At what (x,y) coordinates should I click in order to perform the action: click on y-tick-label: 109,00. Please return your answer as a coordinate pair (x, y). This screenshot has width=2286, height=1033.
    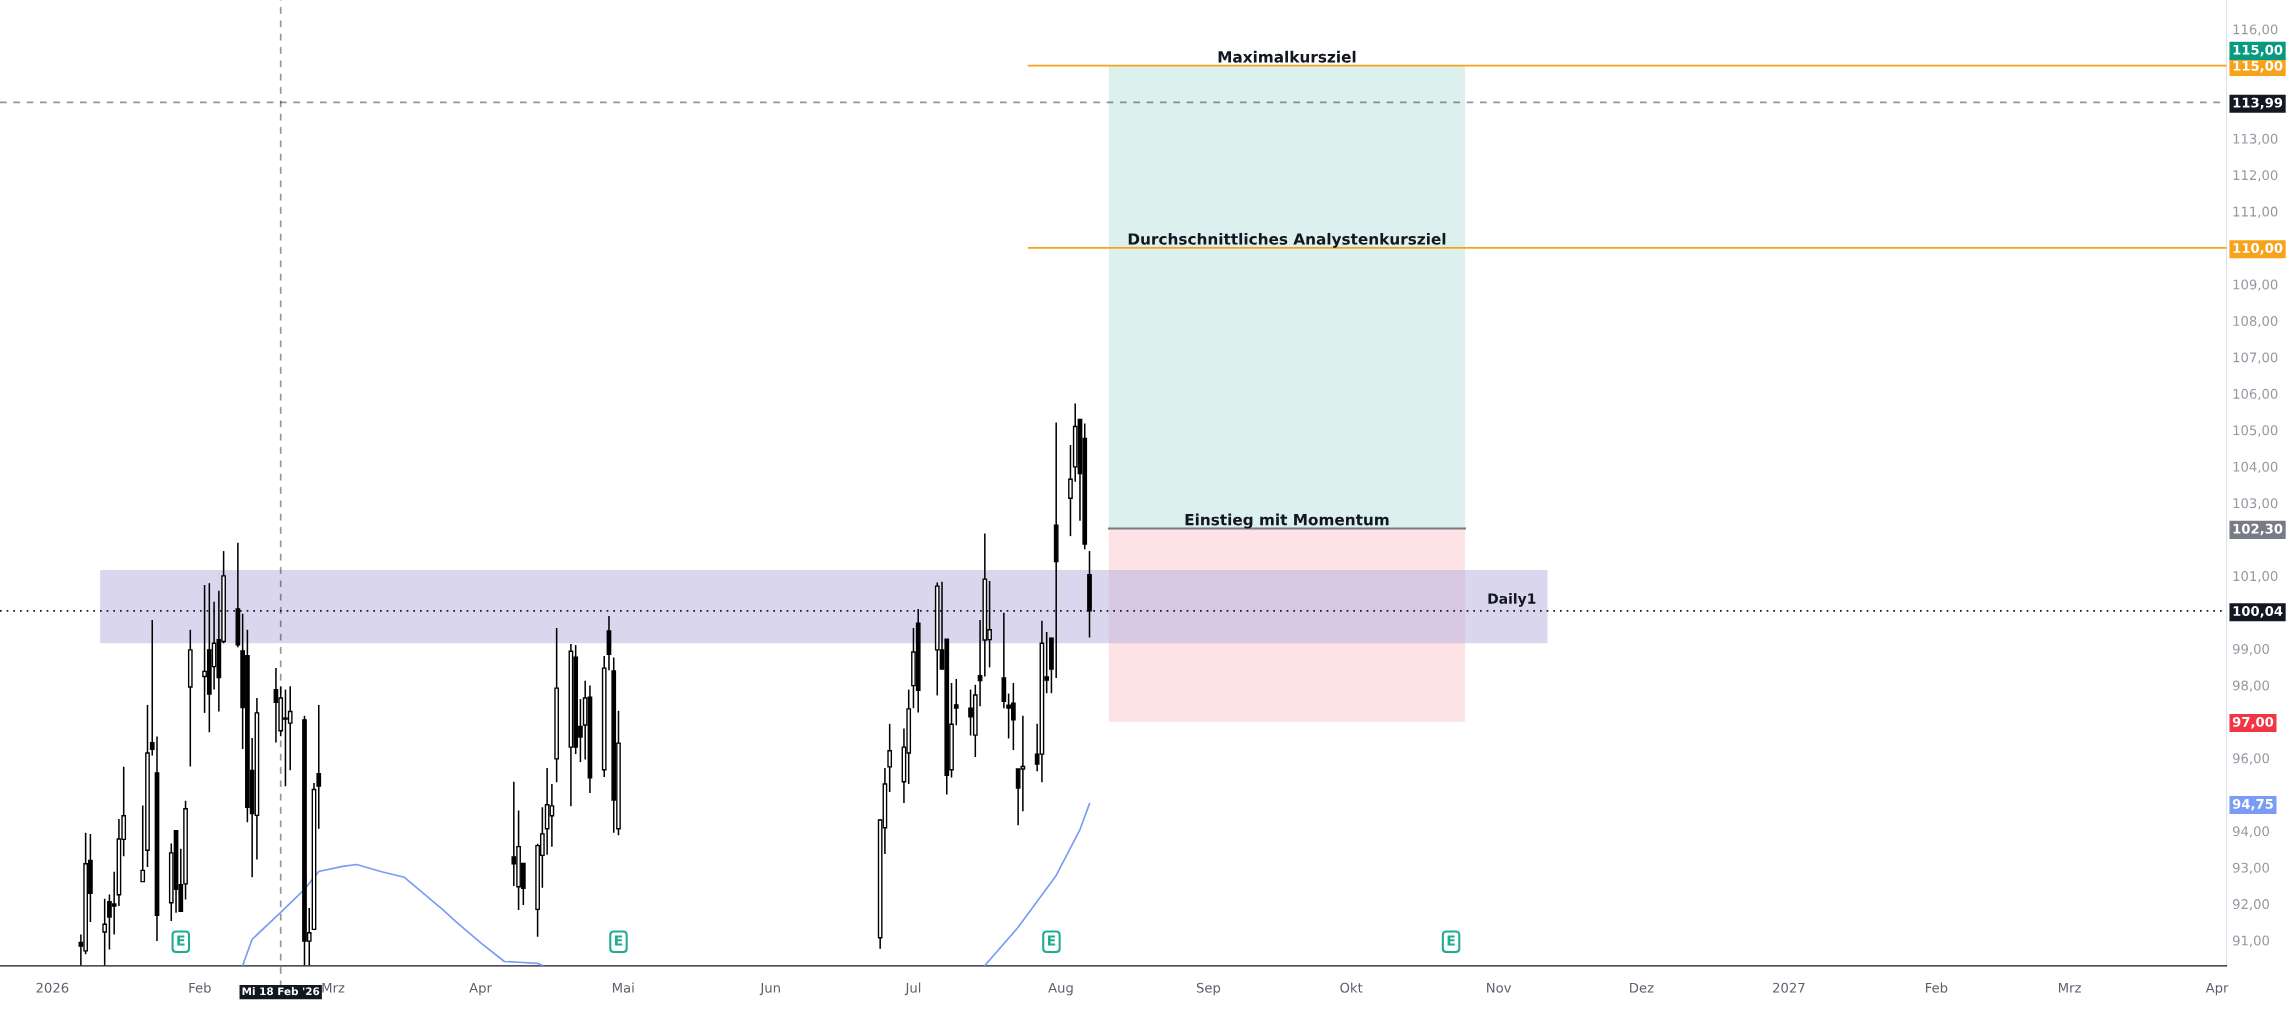
    Looking at the image, I should click on (2255, 285).